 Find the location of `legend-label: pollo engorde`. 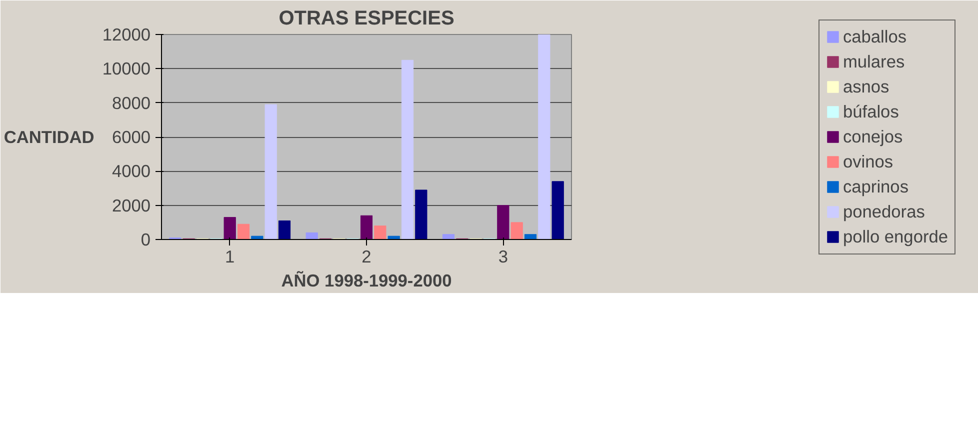

legend-label: pollo engorde is located at coordinates (895, 236).